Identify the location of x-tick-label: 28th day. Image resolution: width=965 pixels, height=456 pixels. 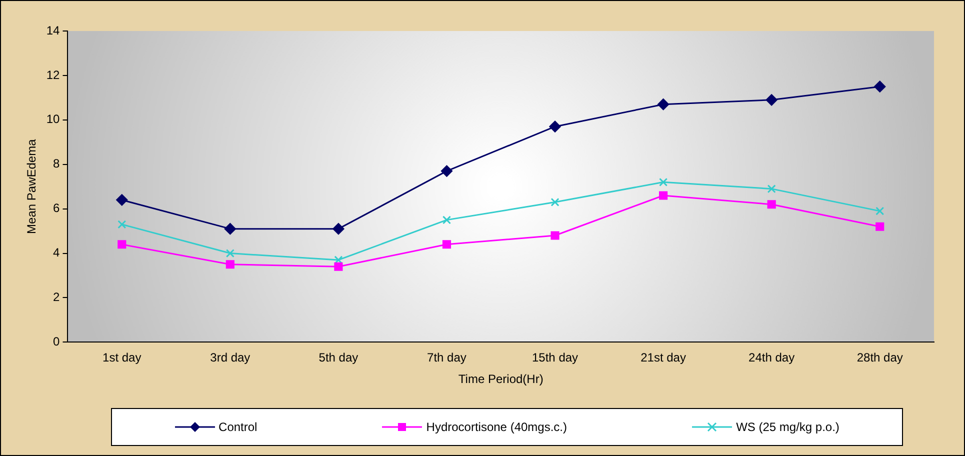
(879, 357).